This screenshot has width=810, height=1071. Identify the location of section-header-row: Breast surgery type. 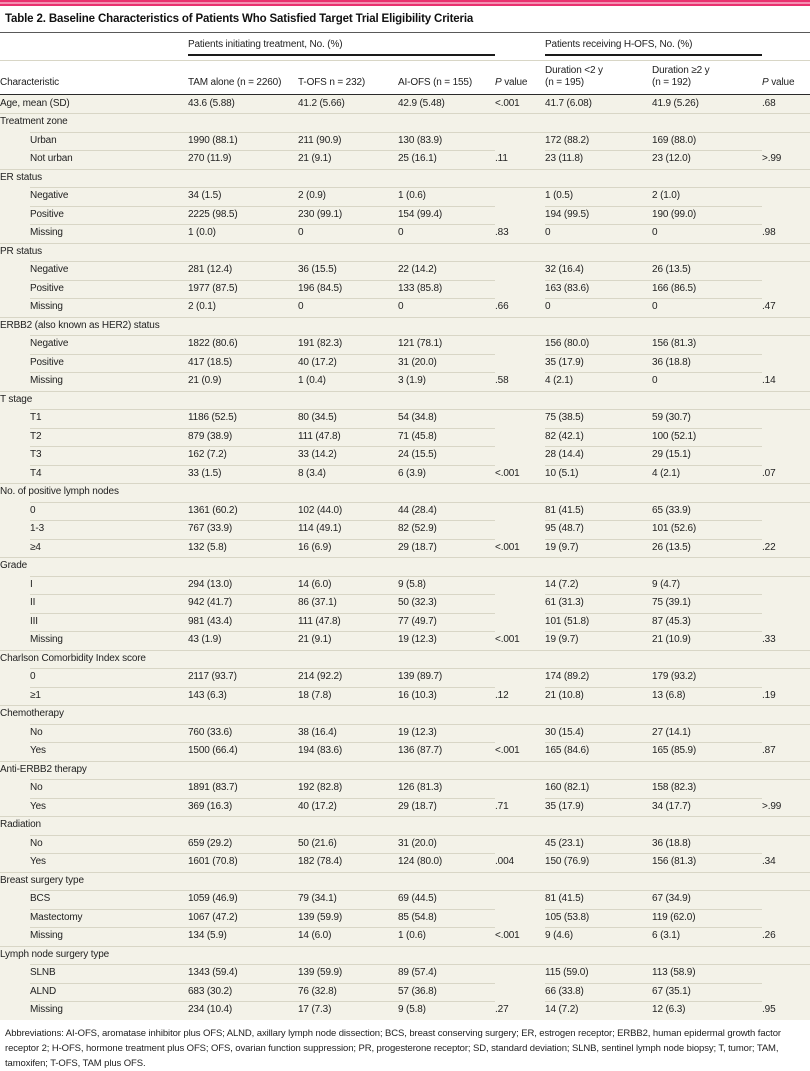
(405, 880).